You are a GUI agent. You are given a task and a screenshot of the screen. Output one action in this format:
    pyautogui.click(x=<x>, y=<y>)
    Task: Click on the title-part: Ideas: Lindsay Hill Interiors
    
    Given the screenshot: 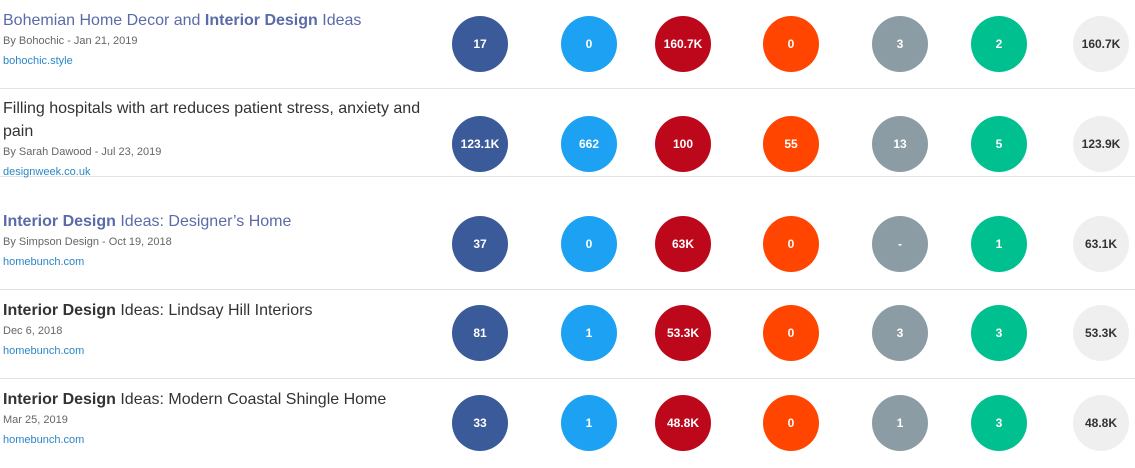 What is the action you would take?
    pyautogui.click(x=214, y=310)
    